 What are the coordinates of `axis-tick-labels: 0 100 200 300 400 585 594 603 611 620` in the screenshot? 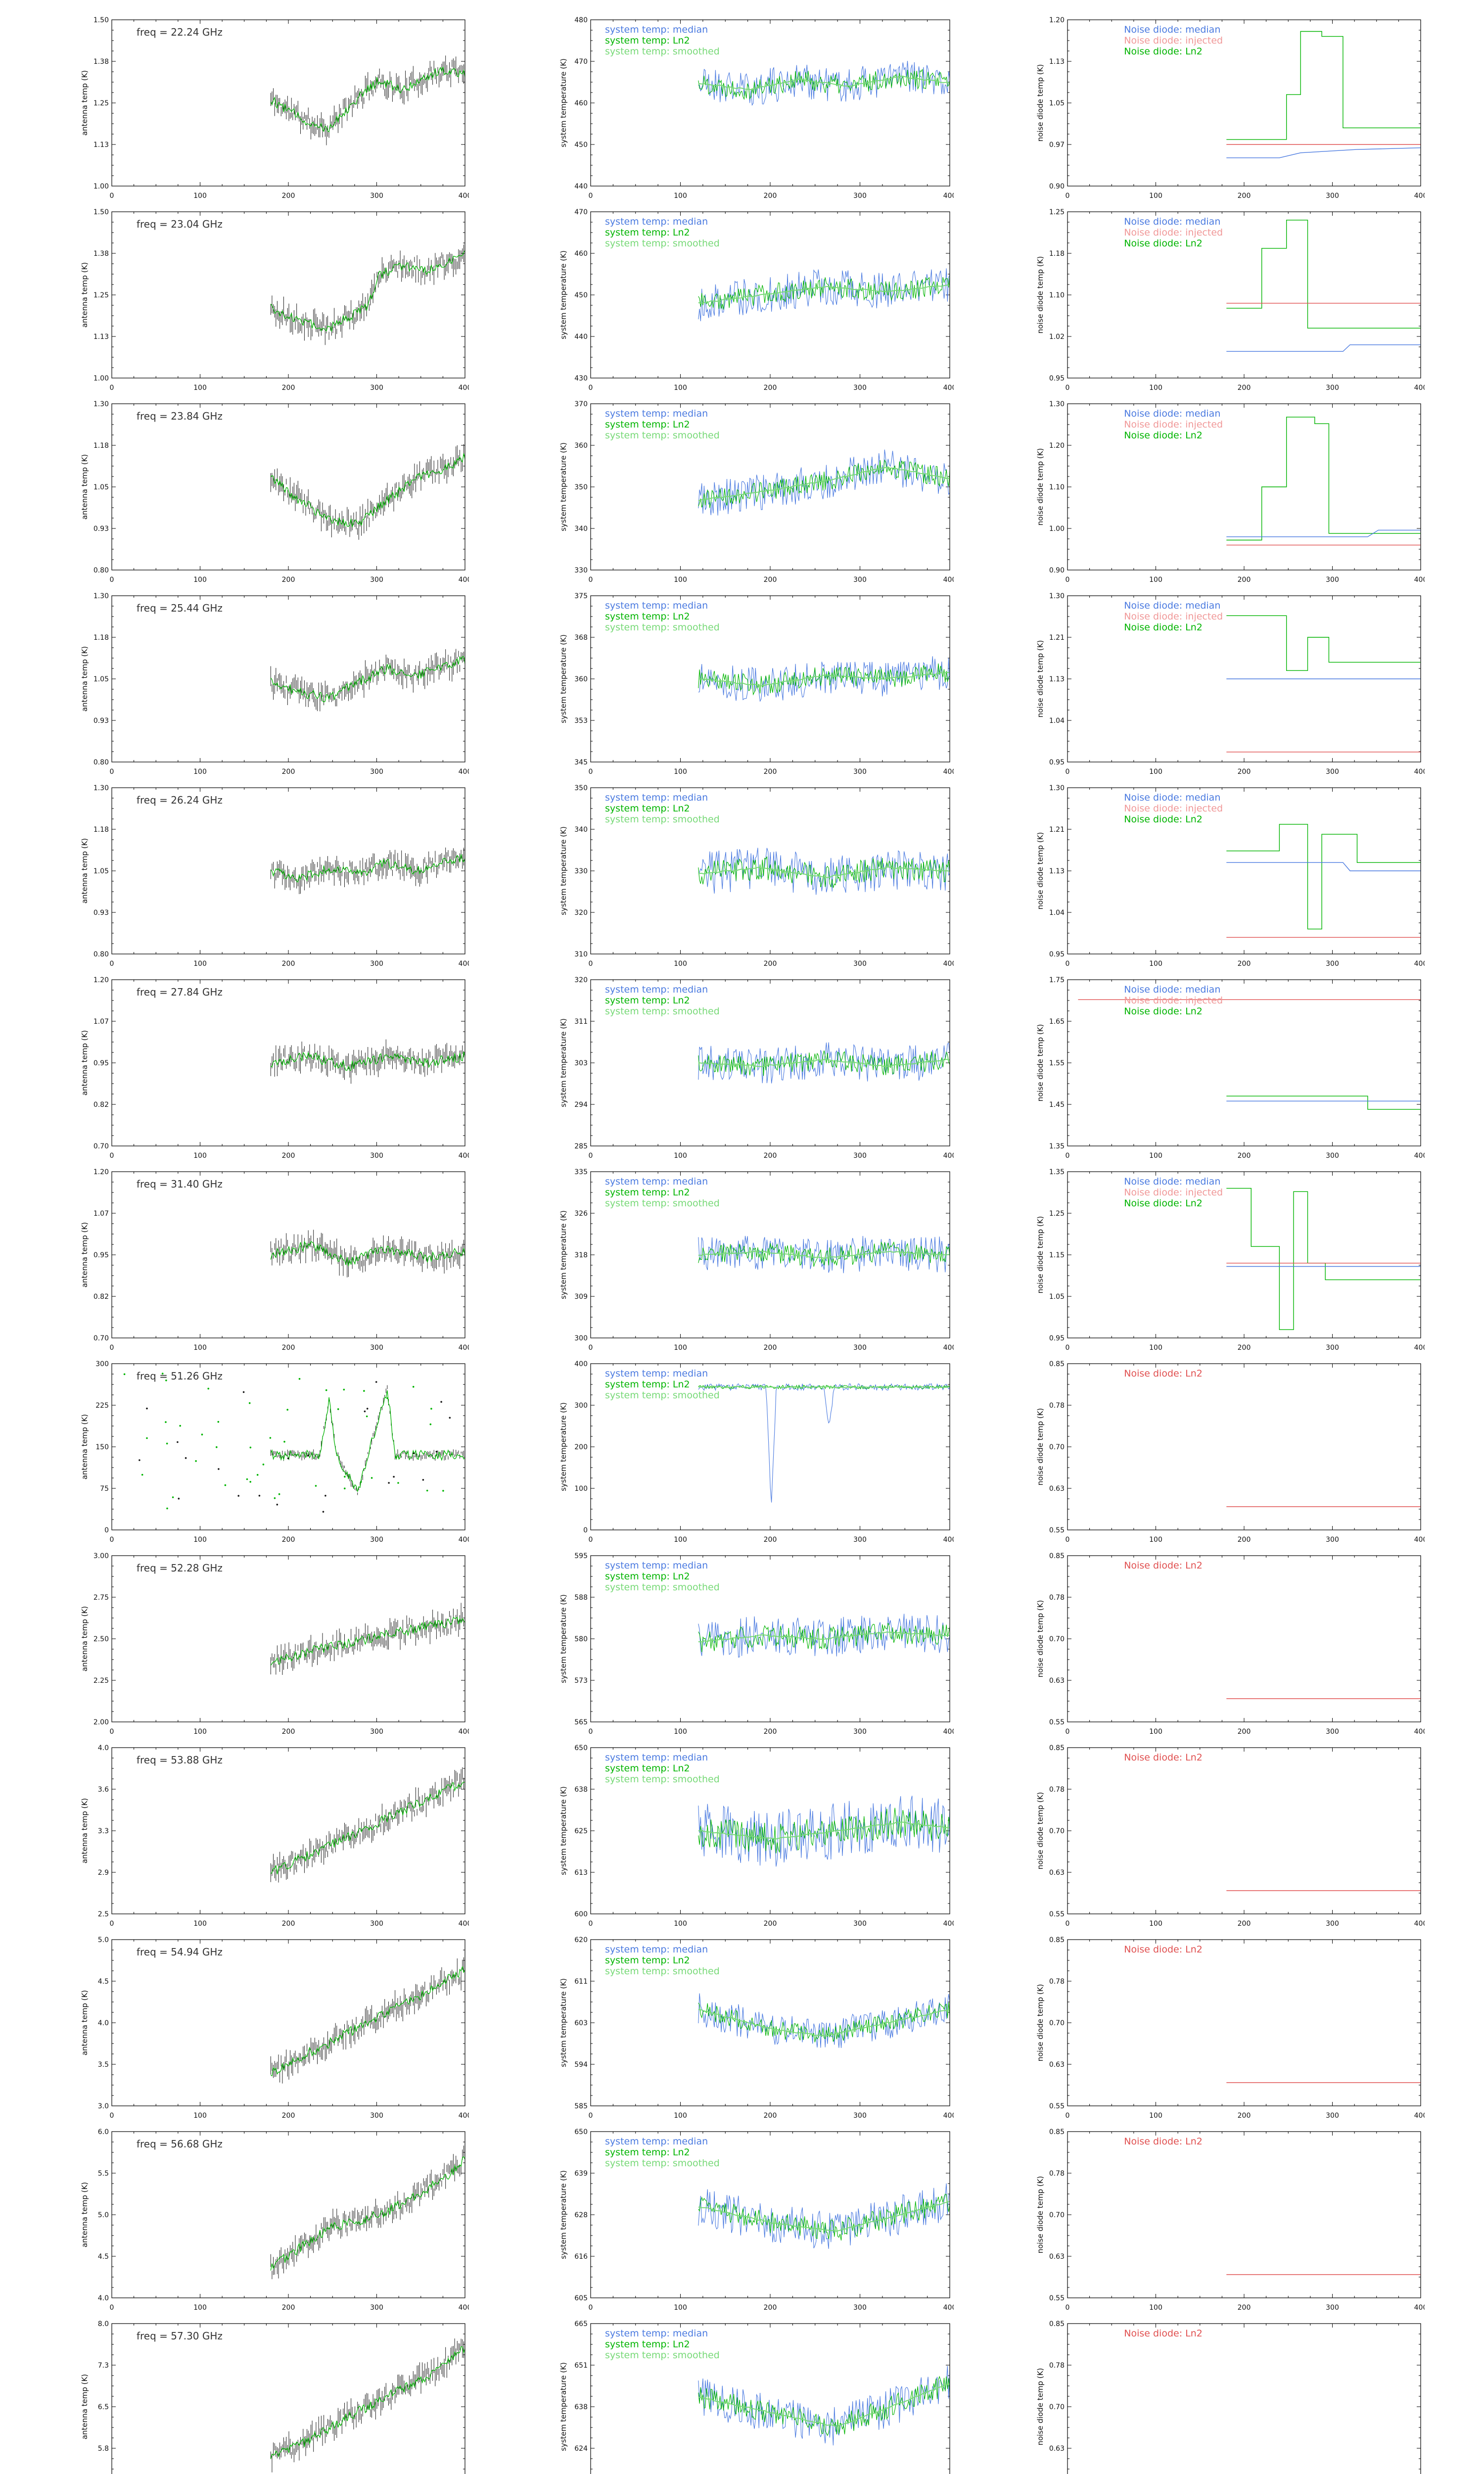 It's located at (764, 2028).